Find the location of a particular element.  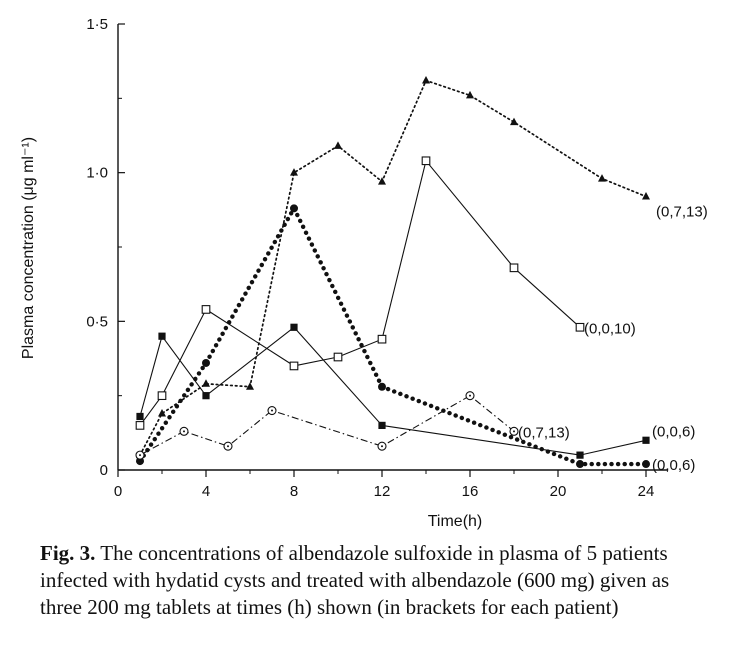

series-line is located at coordinates (327, 425).